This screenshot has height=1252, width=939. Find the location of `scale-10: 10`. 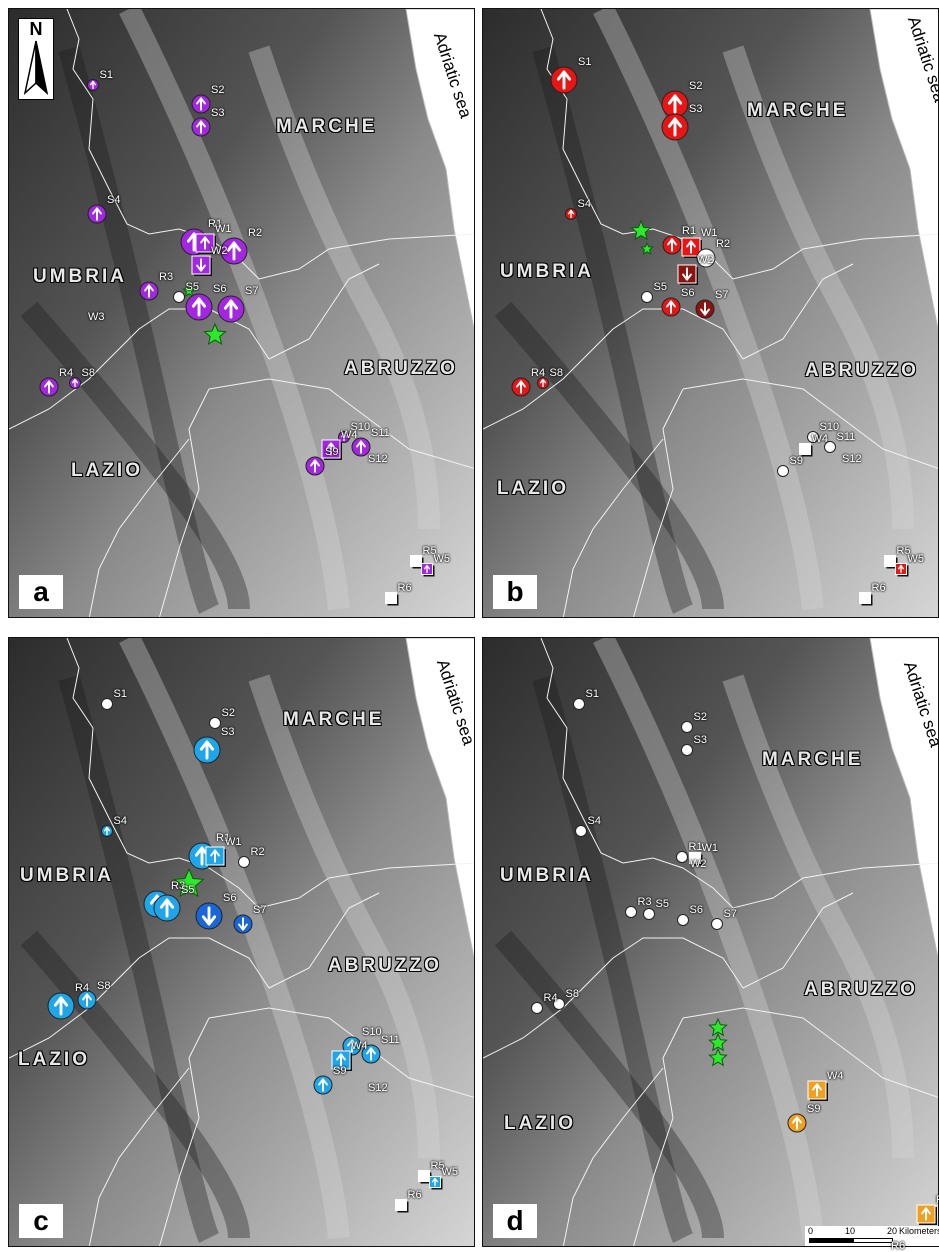

scale-10: 10 is located at coordinates (850, 1231).